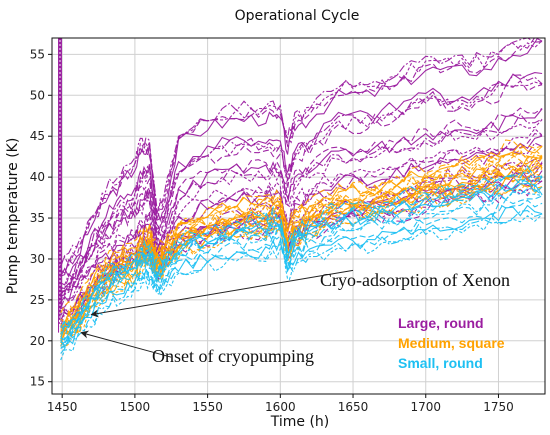 This screenshot has height=435, width=550. What do you see at coordinates (62, 407) in the screenshot?
I see `x-tick-label: 1450` at bounding box center [62, 407].